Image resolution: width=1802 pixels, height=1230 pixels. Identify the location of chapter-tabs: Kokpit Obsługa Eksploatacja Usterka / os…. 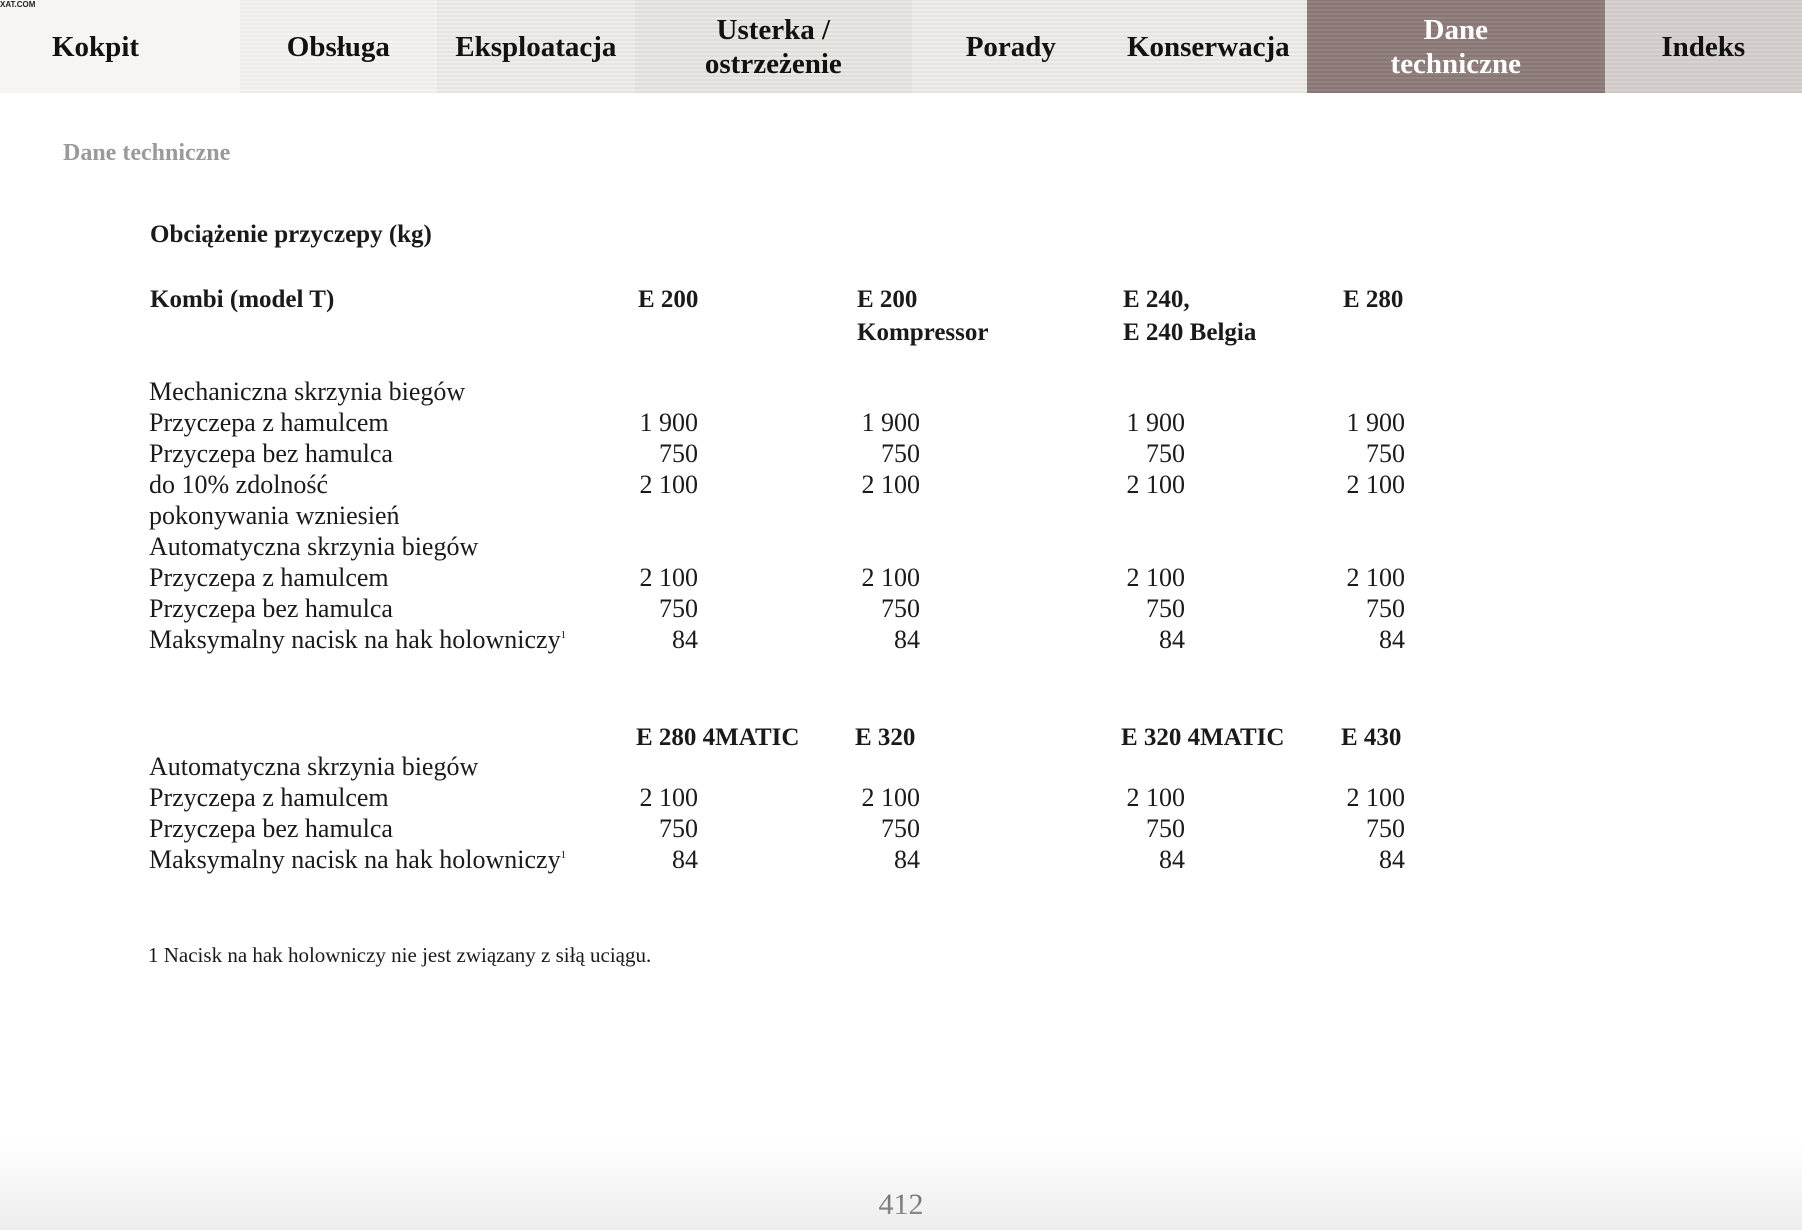
(901, 46).